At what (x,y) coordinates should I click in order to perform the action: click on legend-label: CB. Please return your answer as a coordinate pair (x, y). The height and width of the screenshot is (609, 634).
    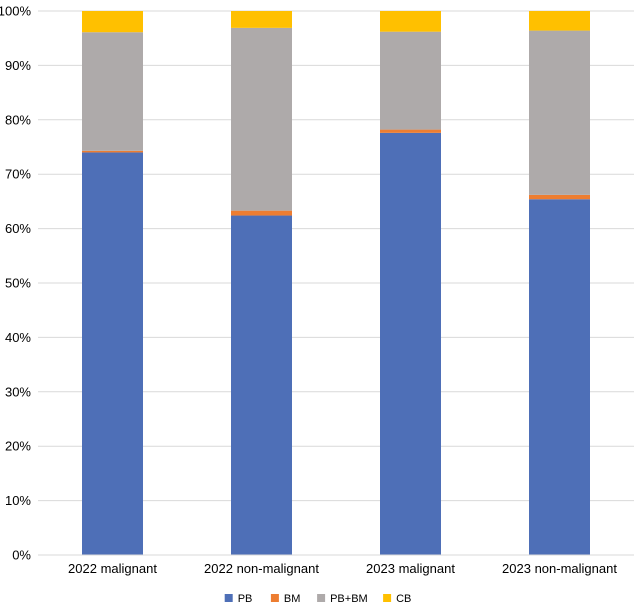
    Looking at the image, I should click on (403, 599).